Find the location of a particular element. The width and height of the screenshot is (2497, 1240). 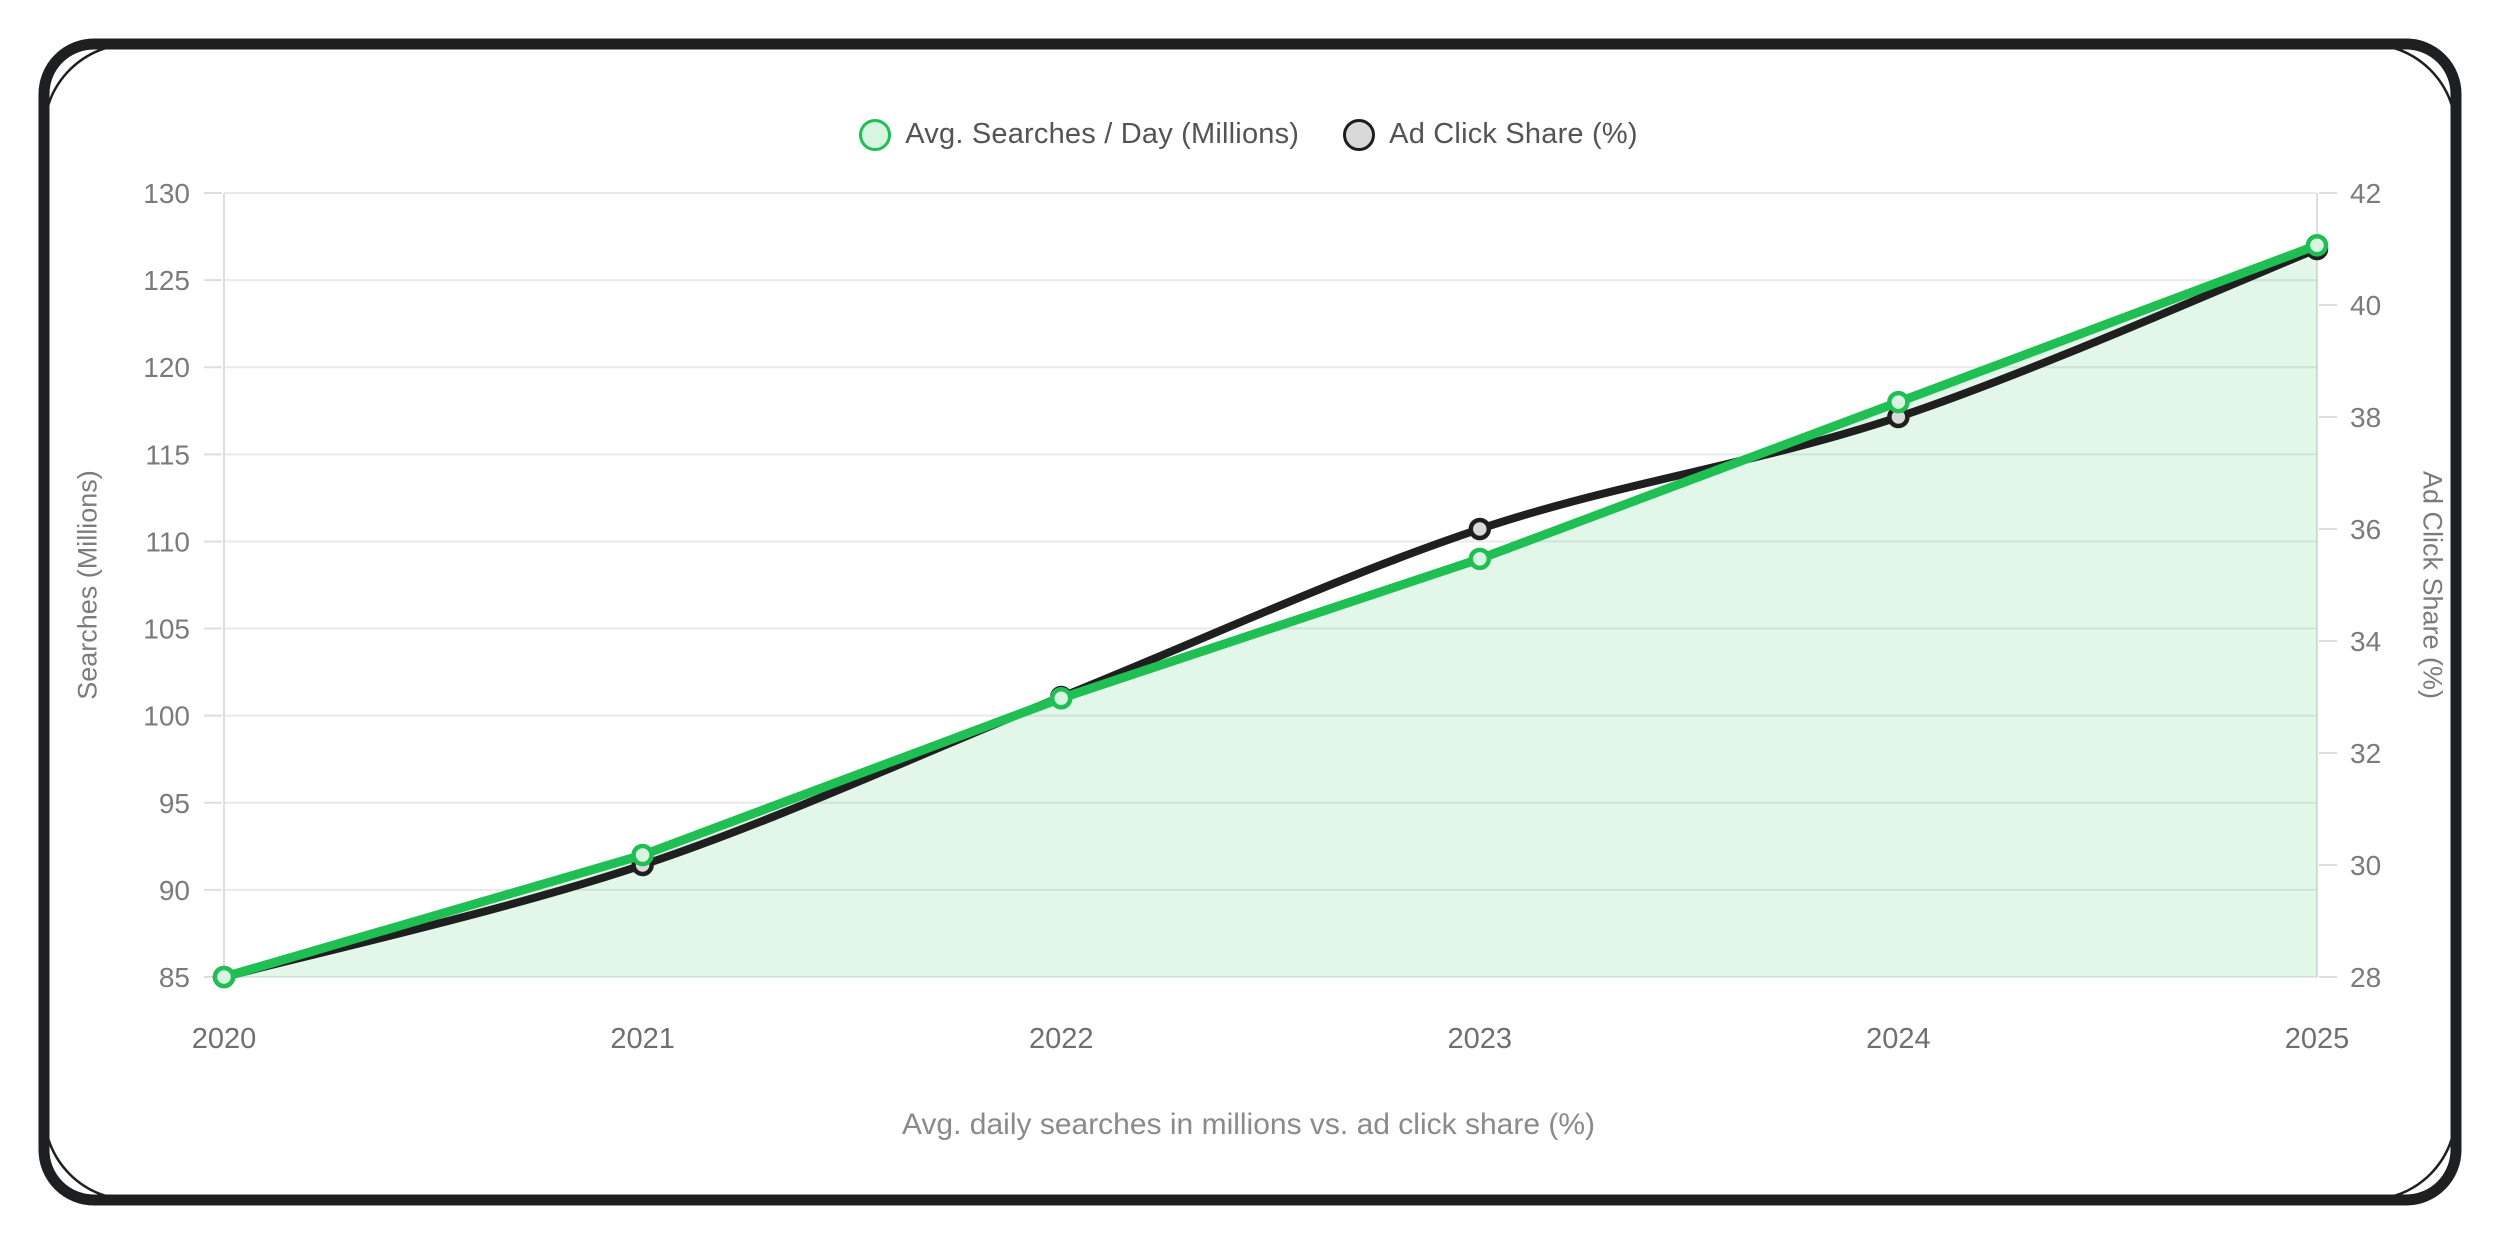

x-axis-tick-label: 2023 is located at coordinates (1480, 1039).